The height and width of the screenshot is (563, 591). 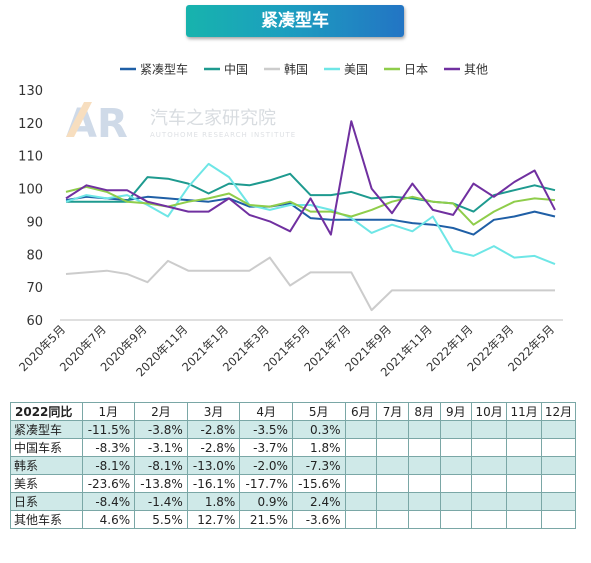 I want to click on table-cell: -11.5%, so click(x=108, y=429).